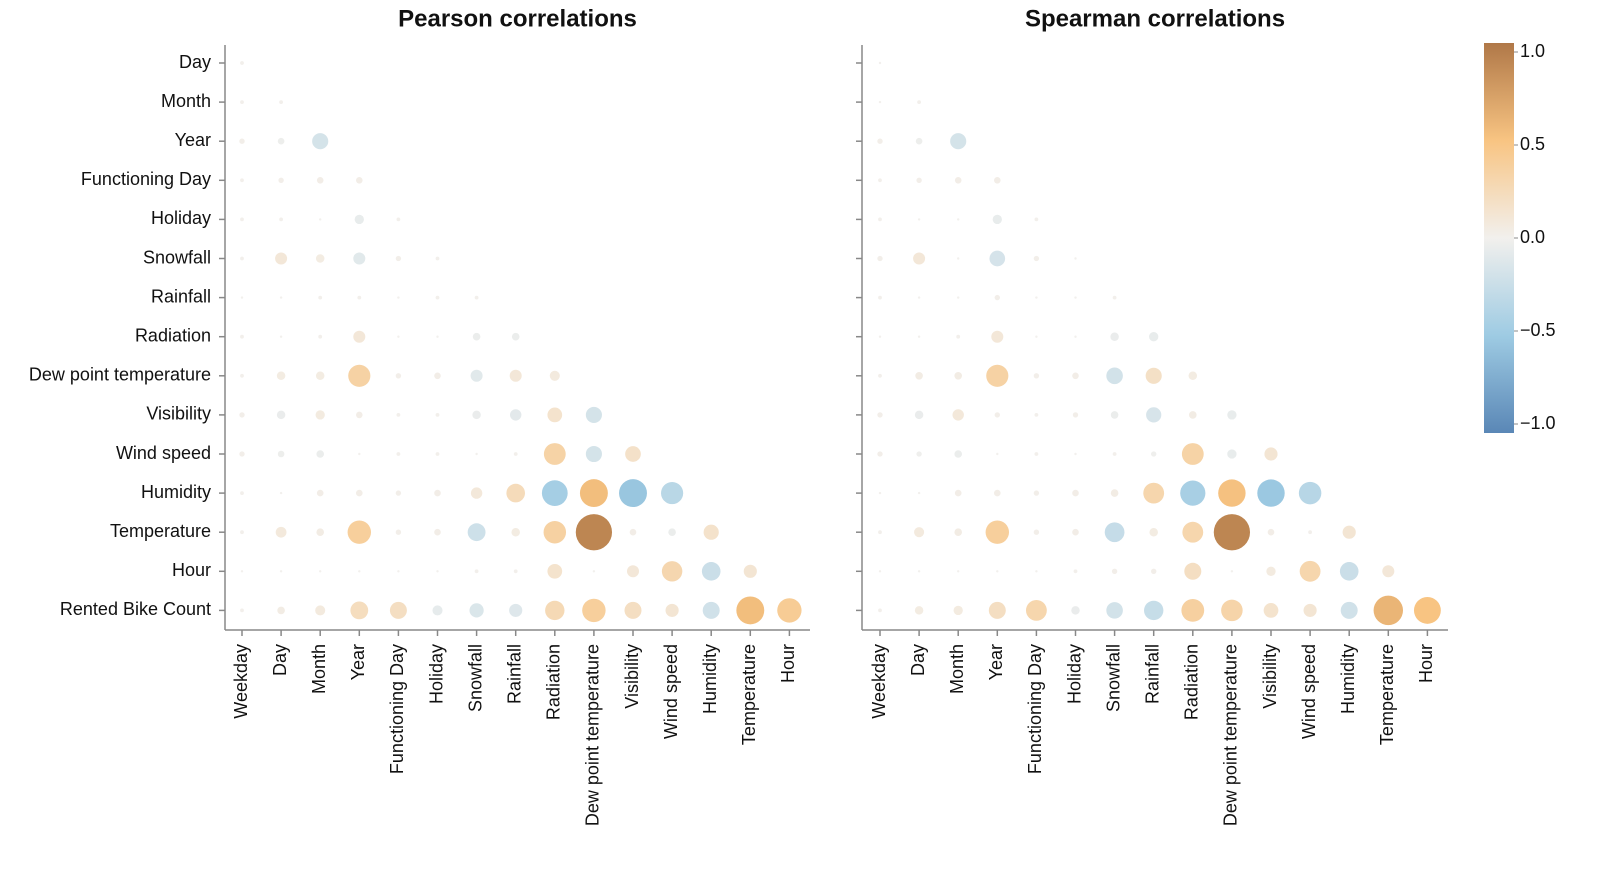 This screenshot has width=1602, height=877. Describe the element at coordinates (120, 375) in the screenshot. I see `y-tick-label: Dew point temperature` at that location.